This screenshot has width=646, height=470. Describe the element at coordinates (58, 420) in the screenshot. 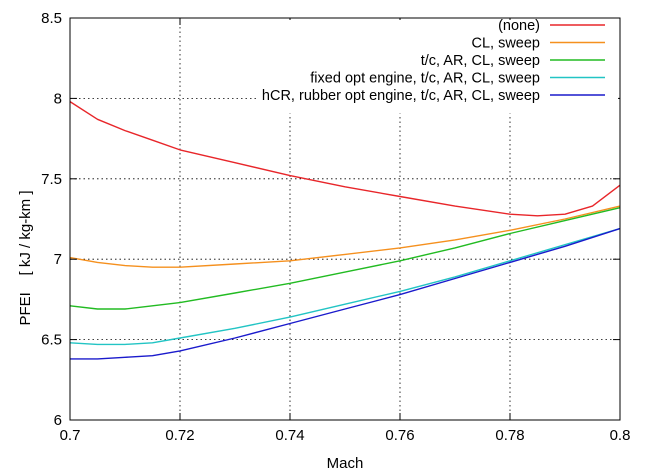

I see `y-tick-label: 6` at that location.